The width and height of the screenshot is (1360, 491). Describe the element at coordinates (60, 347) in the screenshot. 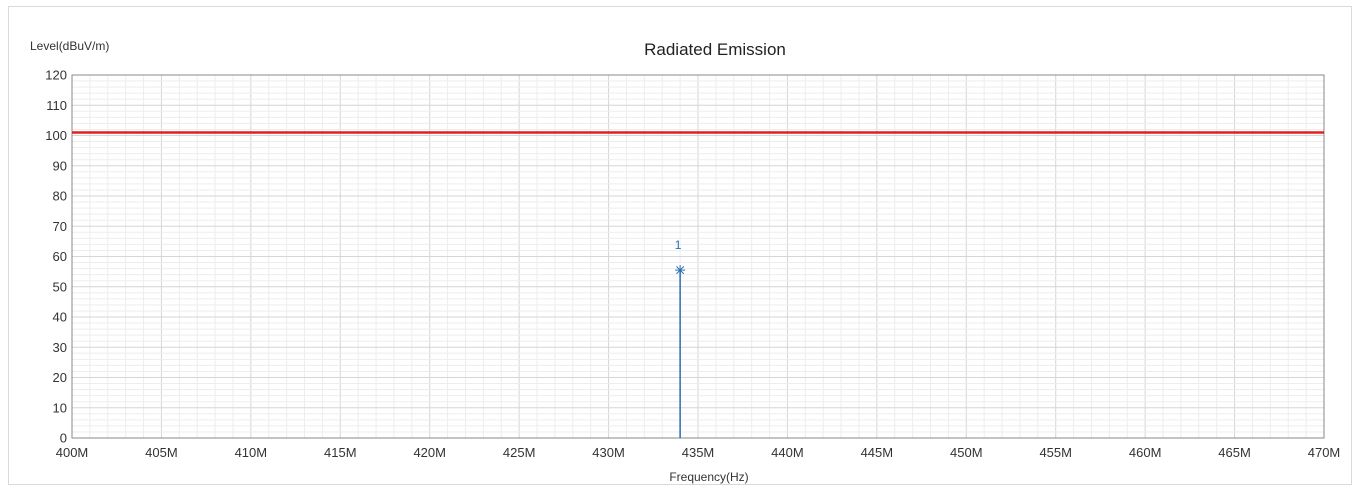

I see `y-tick-label: 30` at that location.